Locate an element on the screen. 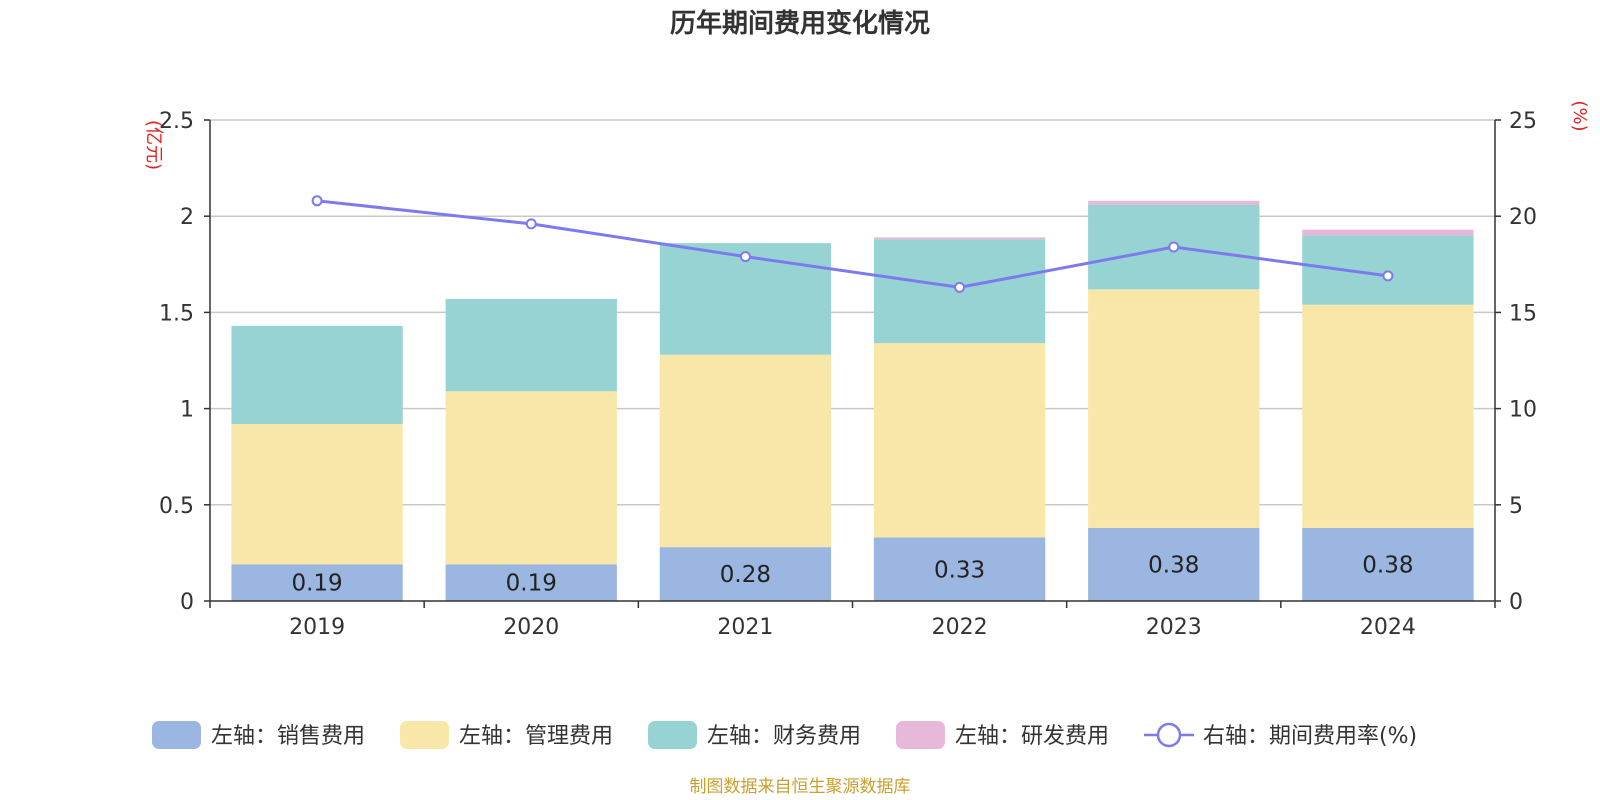 This screenshot has height=800, width=1600. right-axis-tick-label: 25 is located at coordinates (1523, 121).